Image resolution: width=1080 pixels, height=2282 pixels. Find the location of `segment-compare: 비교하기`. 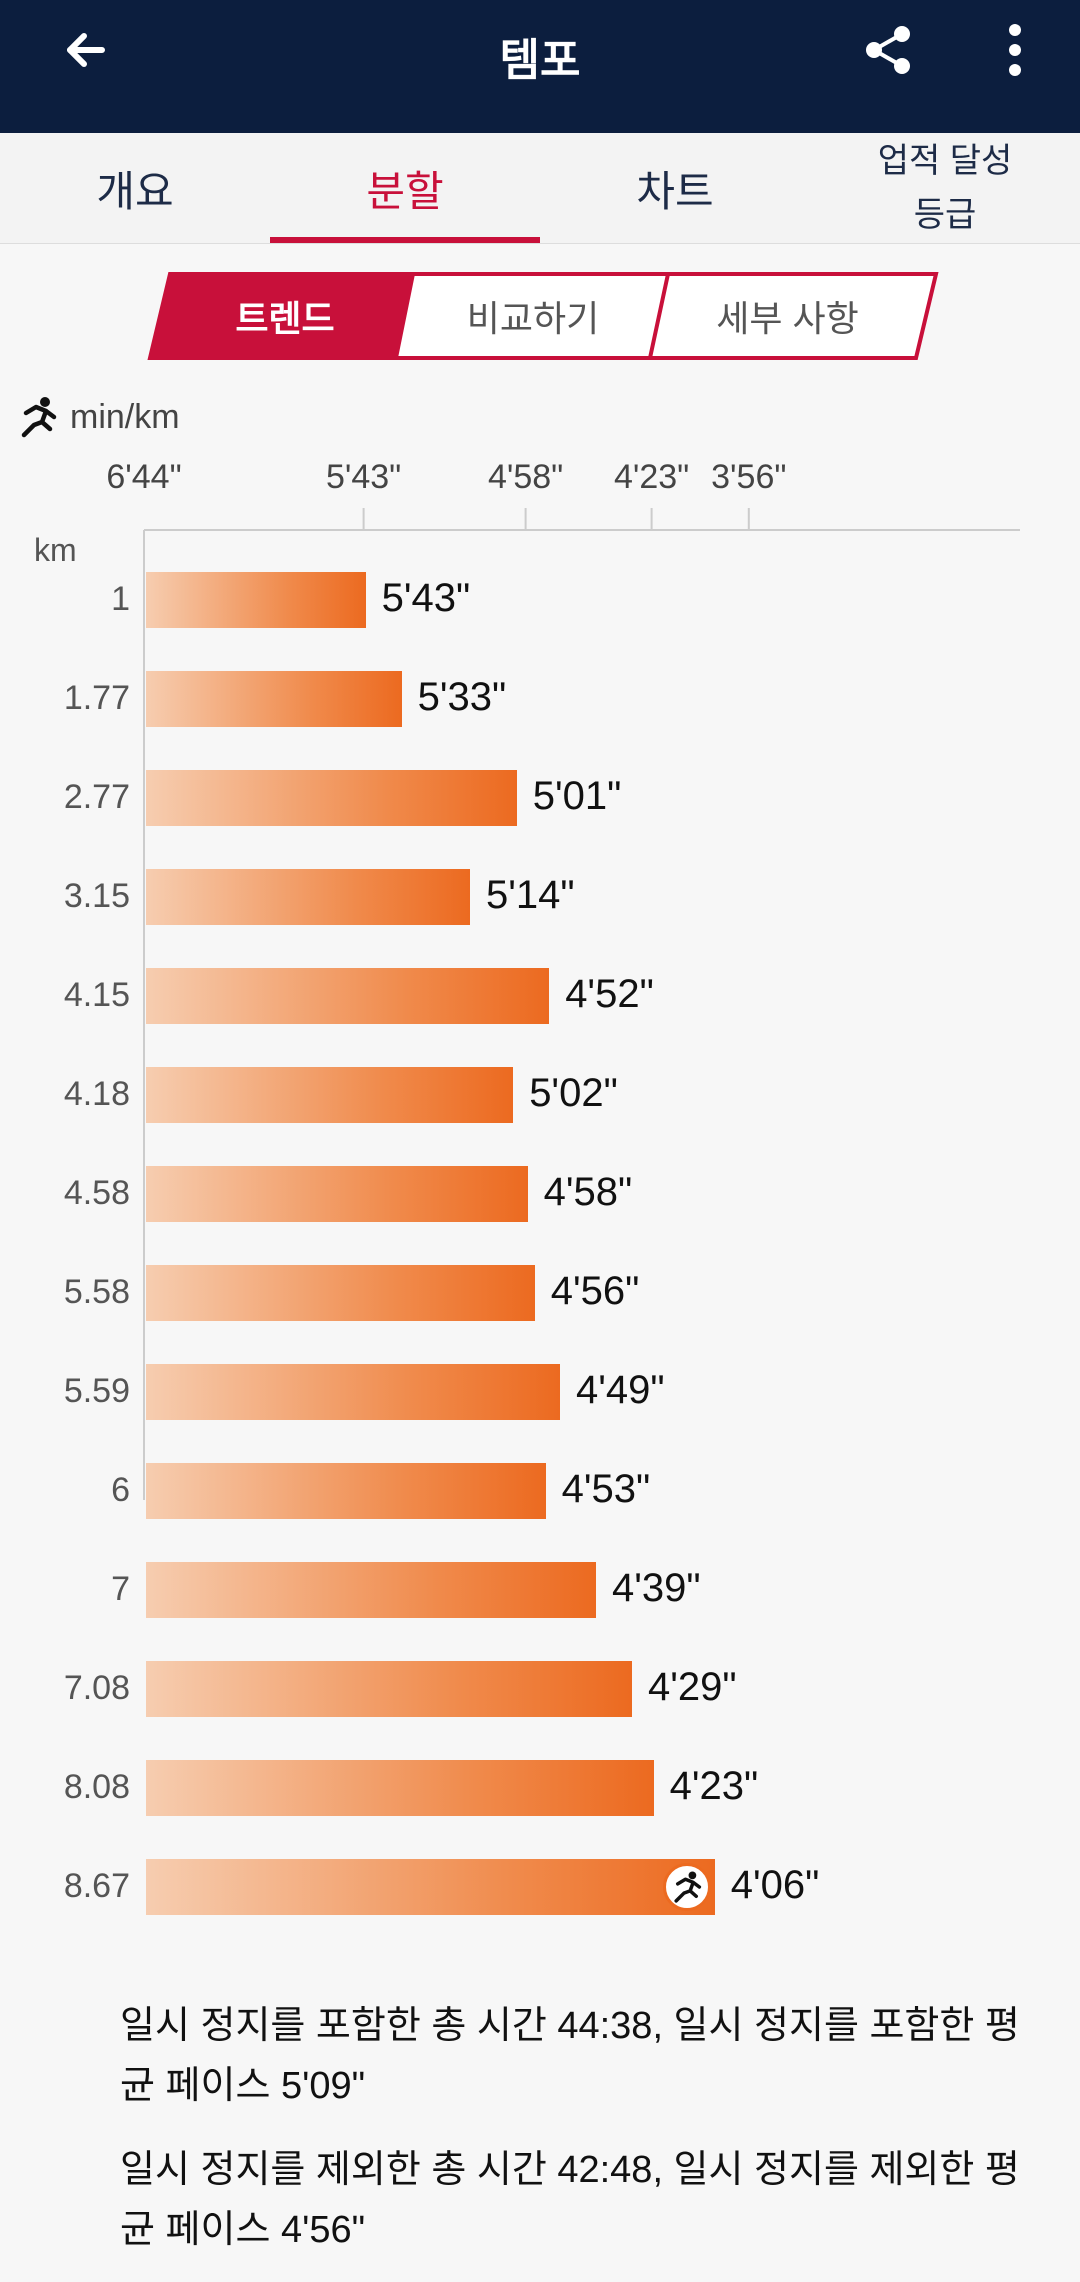

segment-compare: 비교하기 is located at coordinates (533, 318).